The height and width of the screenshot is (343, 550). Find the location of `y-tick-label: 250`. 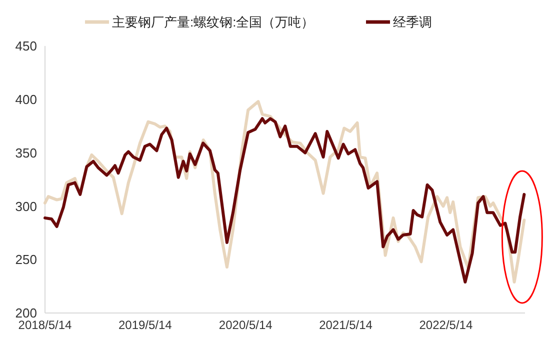

y-tick-label: 250 is located at coordinates (26, 260).